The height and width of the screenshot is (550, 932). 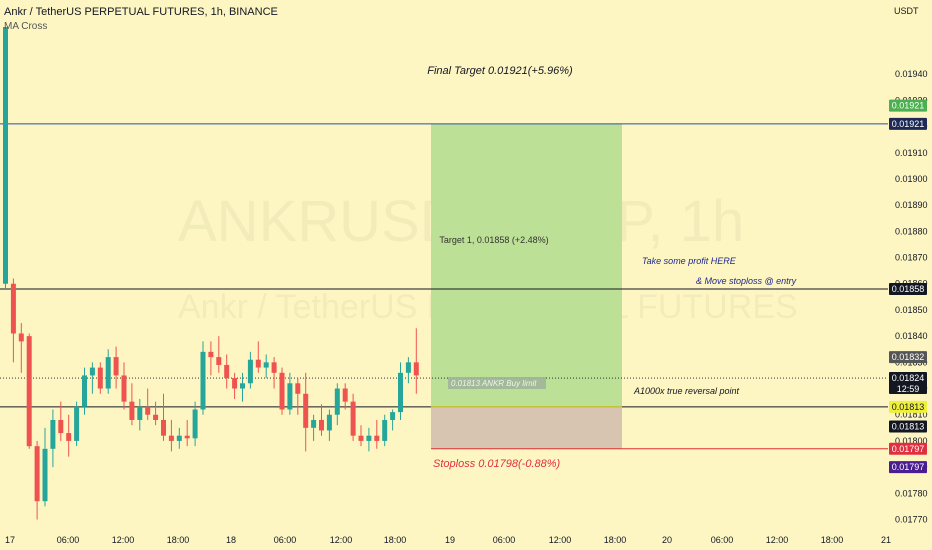 What do you see at coordinates (450, 540) in the screenshot?
I see `x-tick-label: 19` at bounding box center [450, 540].